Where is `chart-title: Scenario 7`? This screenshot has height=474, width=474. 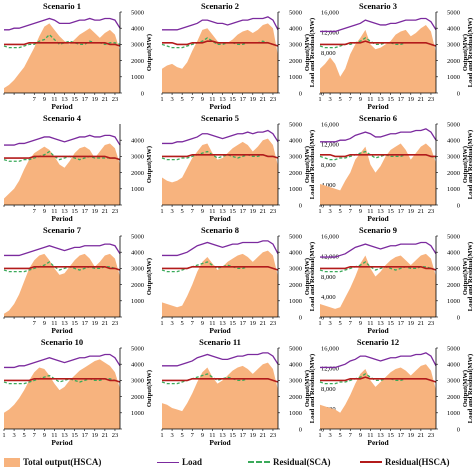 chart-title: Scenario 7 is located at coordinates (62, 230).